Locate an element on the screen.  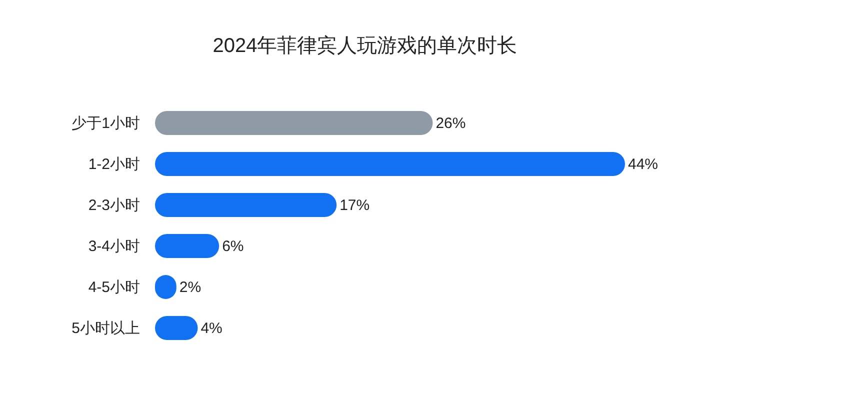
category-label: 少于1小时 is located at coordinates (106, 123).